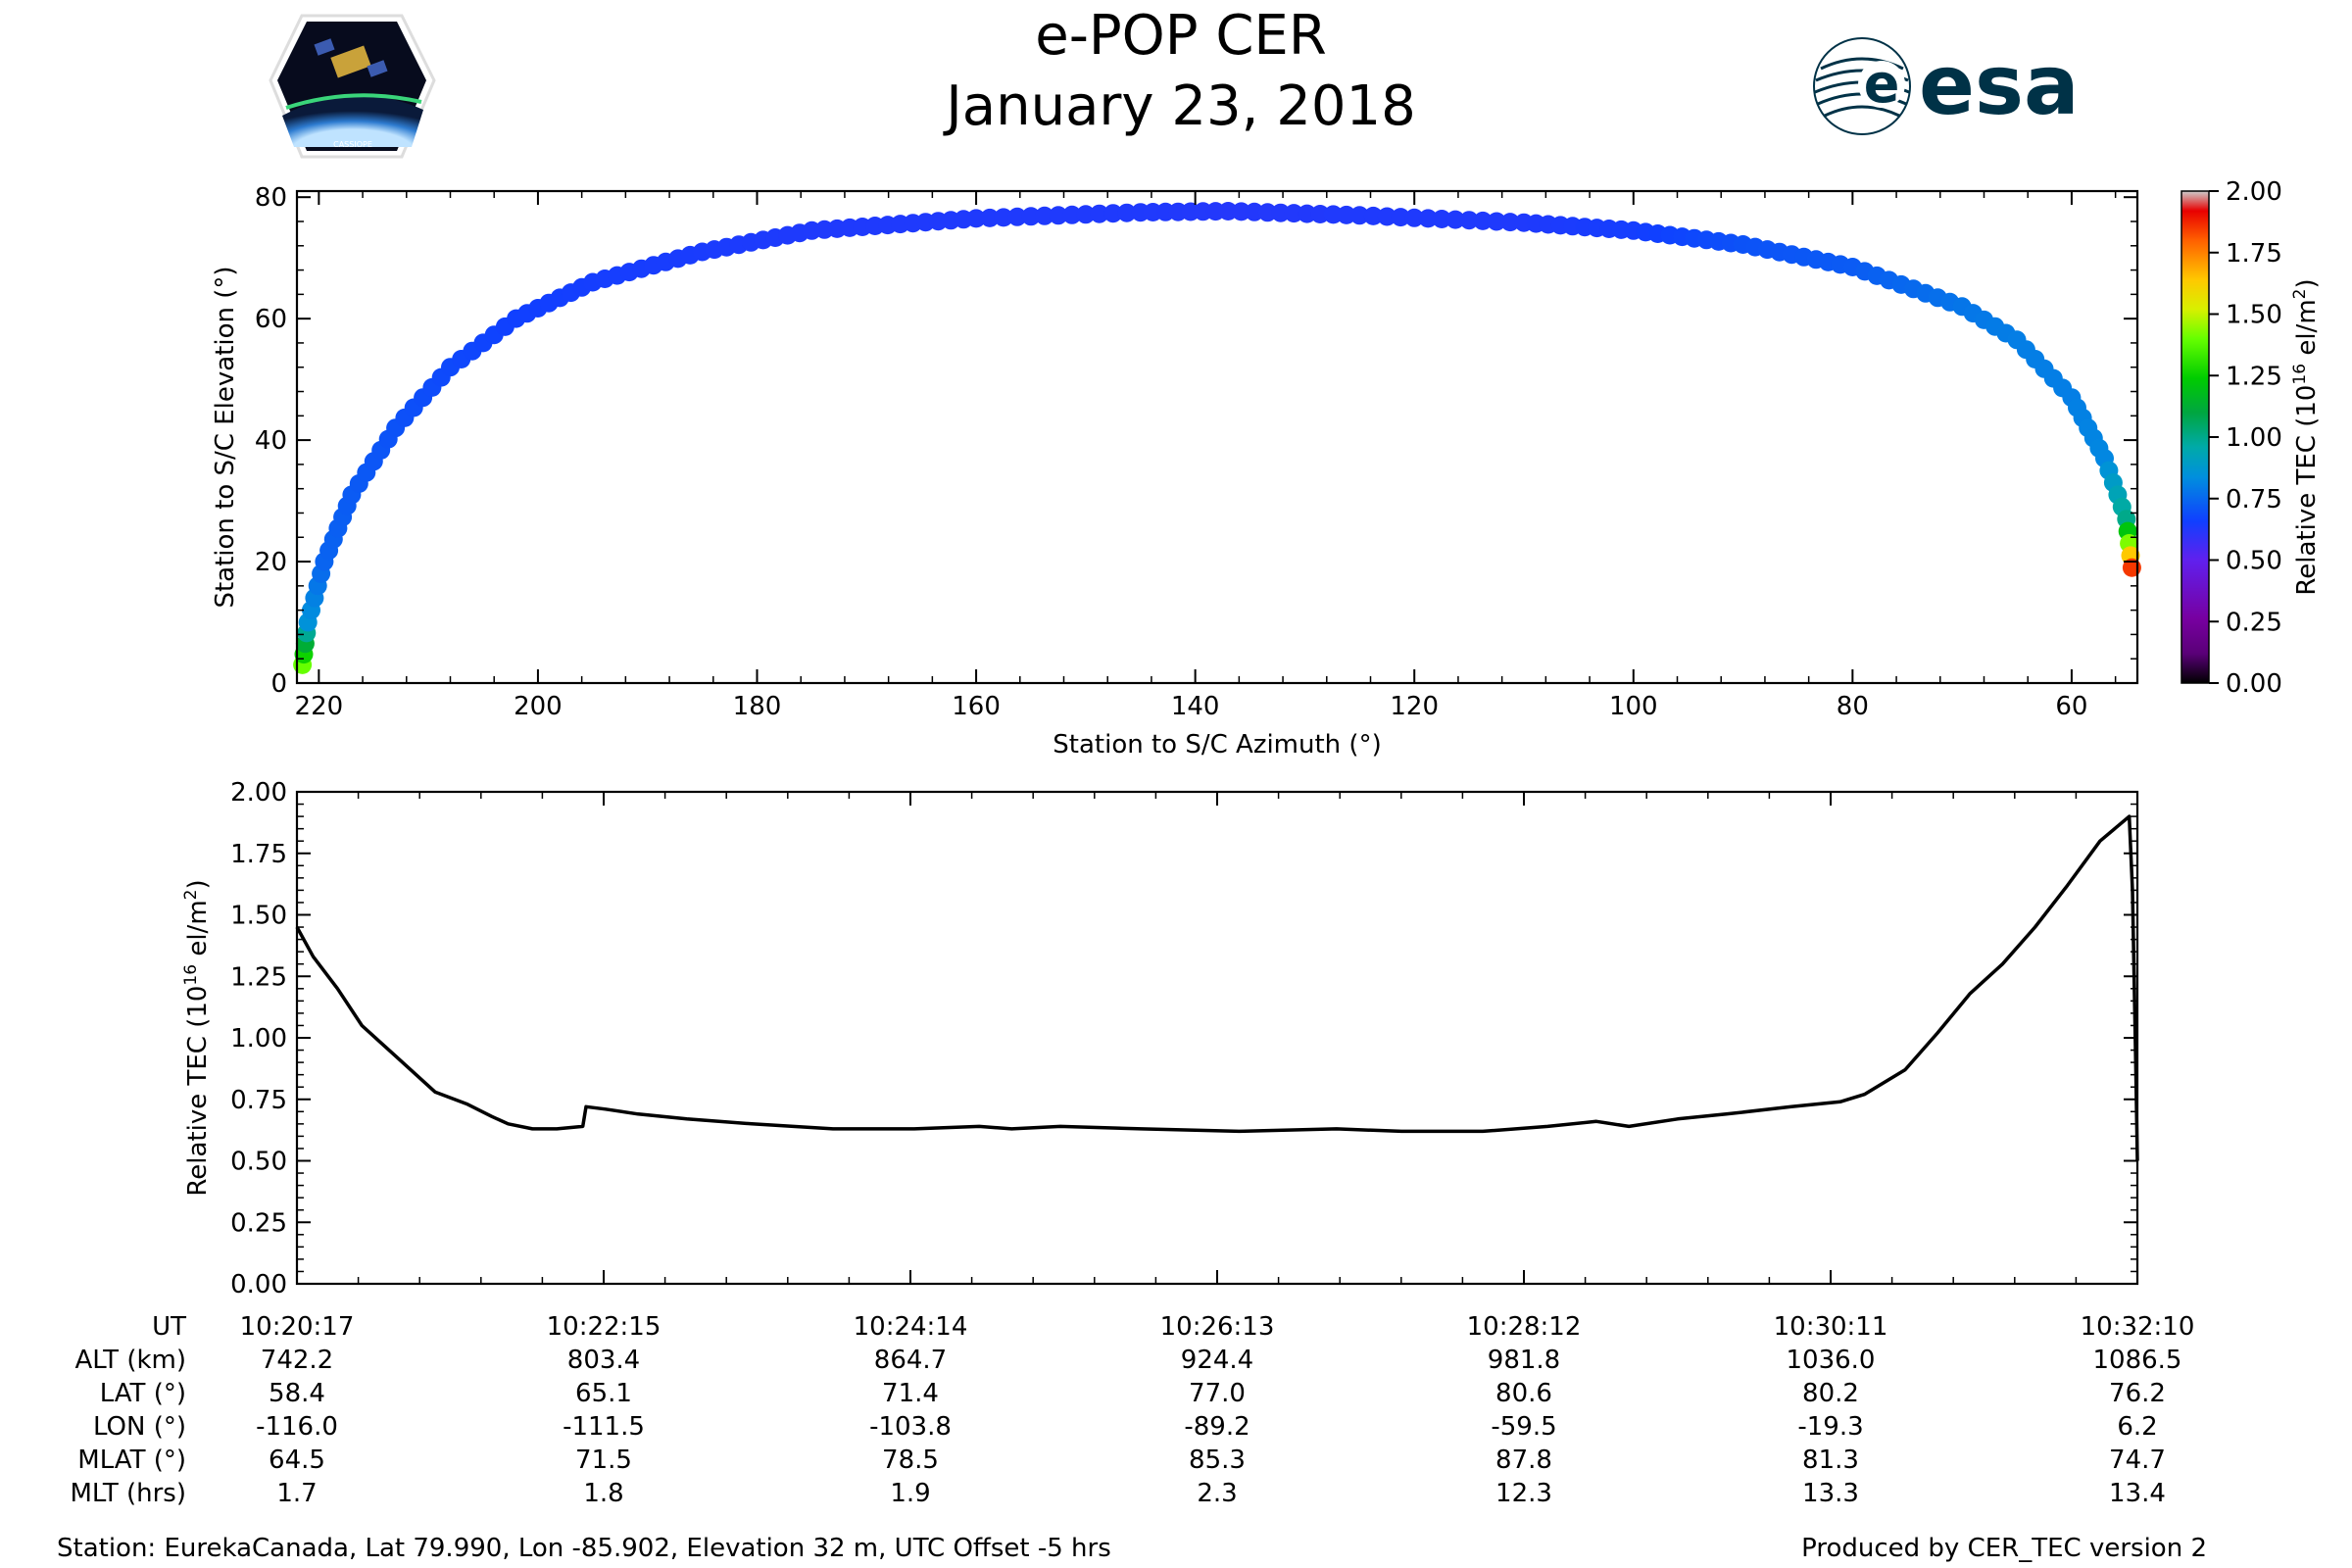 The width and height of the screenshot is (2352, 1568). What do you see at coordinates (351, 58) in the screenshot?
I see `satellite-icon` at bounding box center [351, 58].